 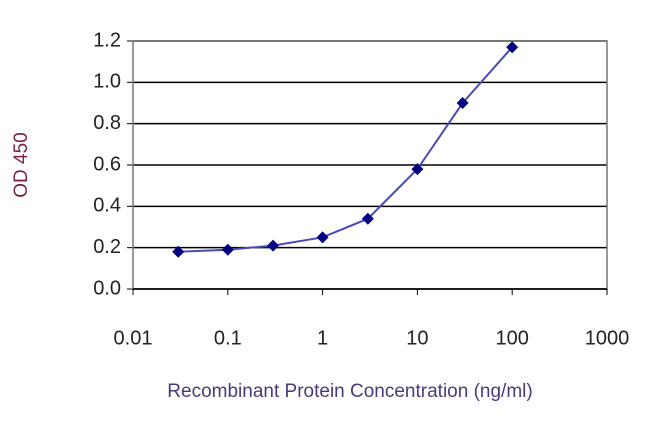 What do you see at coordinates (228, 338) in the screenshot?
I see `x-tick-label: 0.1` at bounding box center [228, 338].